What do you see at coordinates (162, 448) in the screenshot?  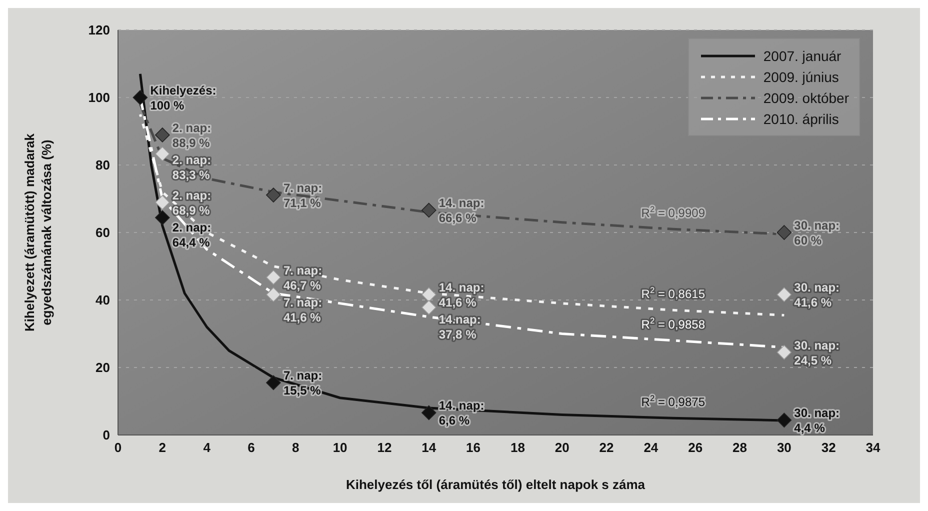 I see `x-tick-label: 2` at bounding box center [162, 448].